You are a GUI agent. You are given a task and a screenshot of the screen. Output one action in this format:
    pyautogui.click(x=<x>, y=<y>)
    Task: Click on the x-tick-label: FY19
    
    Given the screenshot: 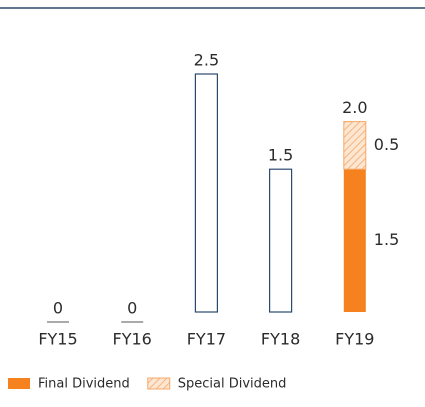 What is the action you would take?
    pyautogui.click(x=354, y=339)
    